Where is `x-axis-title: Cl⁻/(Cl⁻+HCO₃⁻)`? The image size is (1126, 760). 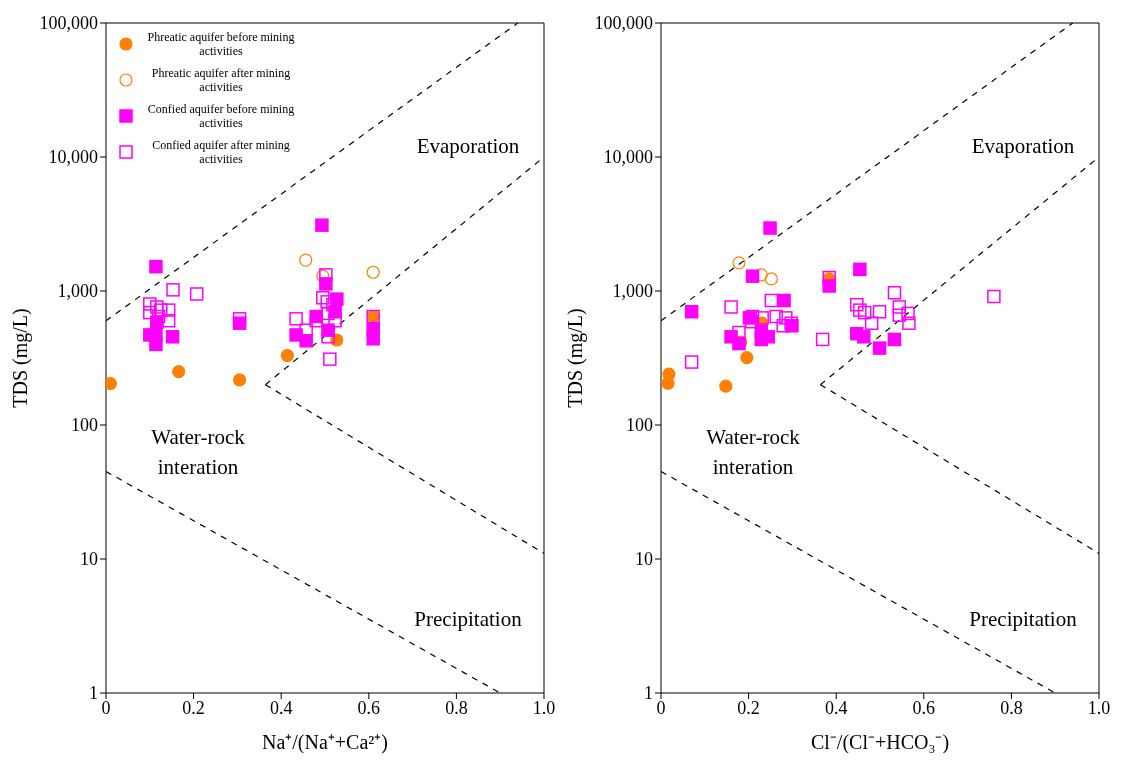 x-axis-title: Cl⁻/(Cl⁻+HCO₃⁻) is located at coordinates (880, 742).